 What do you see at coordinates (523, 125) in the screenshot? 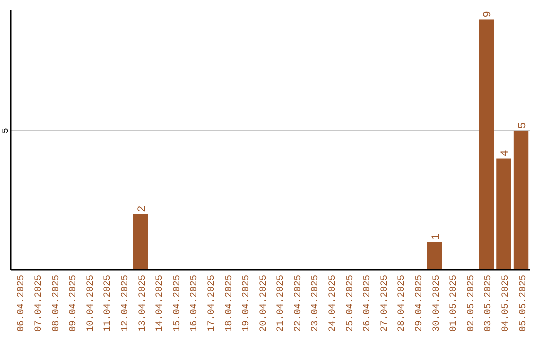
I see `data-label: 5` at bounding box center [523, 125].